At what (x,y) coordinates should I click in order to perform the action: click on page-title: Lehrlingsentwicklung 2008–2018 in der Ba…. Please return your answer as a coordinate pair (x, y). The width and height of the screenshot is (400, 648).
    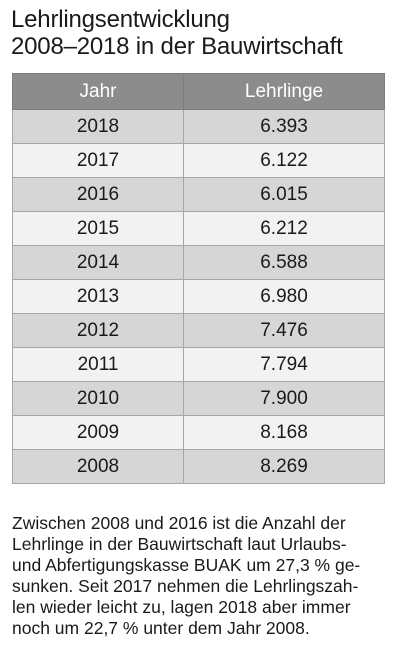
    Looking at the image, I should click on (201, 33).